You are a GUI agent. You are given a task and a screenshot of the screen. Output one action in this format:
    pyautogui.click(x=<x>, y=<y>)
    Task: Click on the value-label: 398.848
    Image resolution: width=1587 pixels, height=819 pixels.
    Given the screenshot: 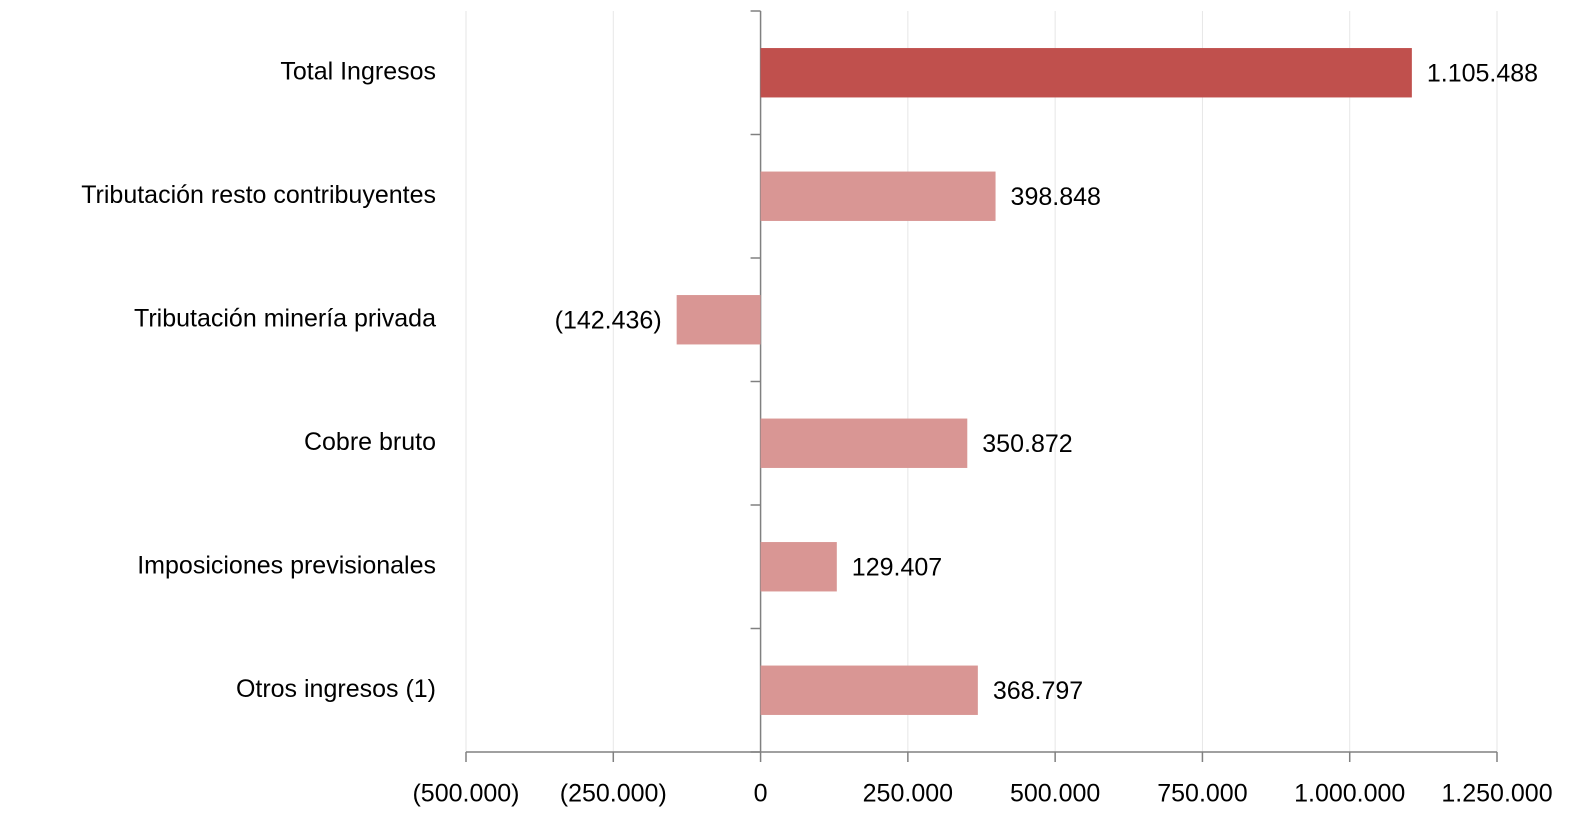 What is the action you would take?
    pyautogui.click(x=1056, y=197)
    